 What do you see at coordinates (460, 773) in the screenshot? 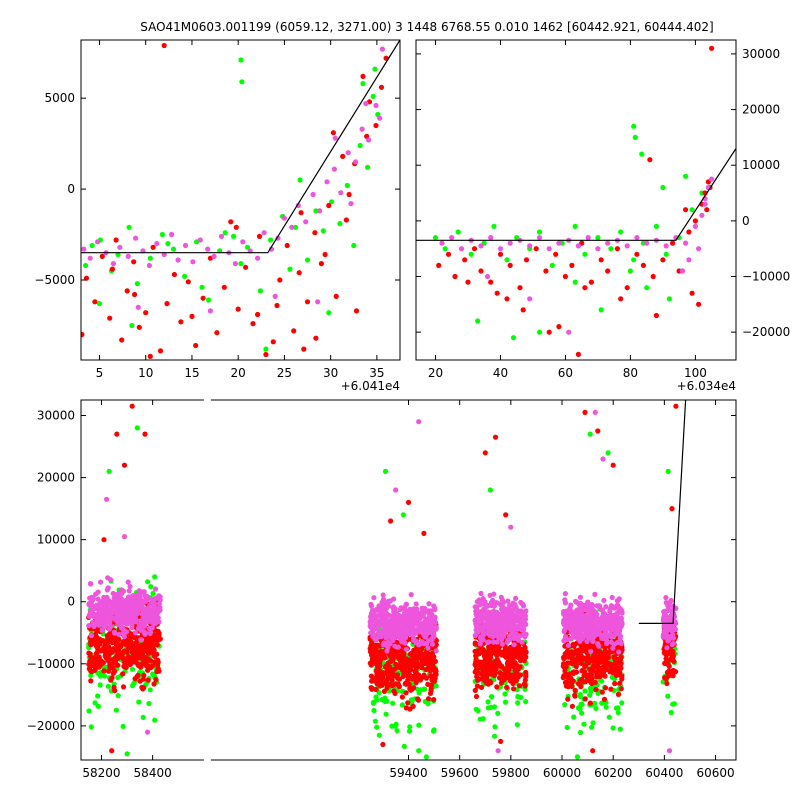
I see `x-tick-label: 59600` at bounding box center [460, 773].